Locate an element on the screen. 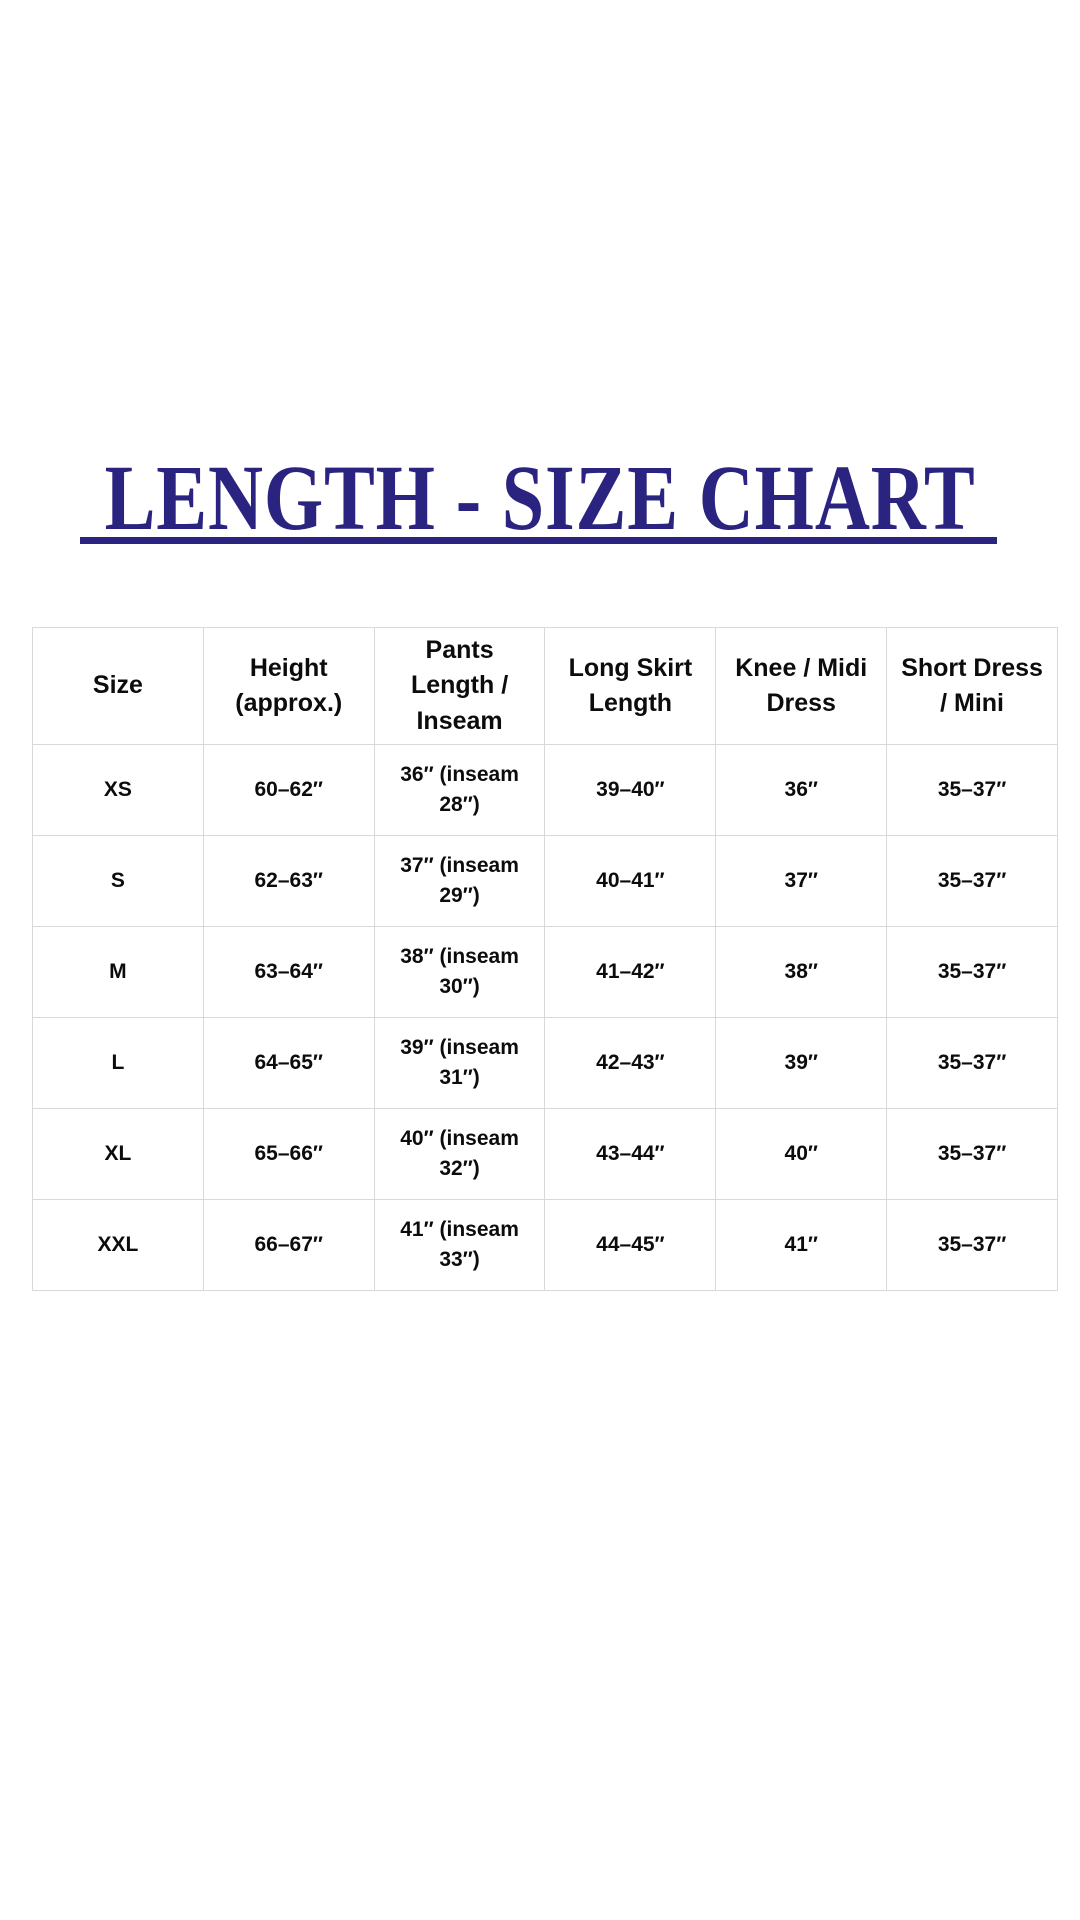 This screenshot has width=1080, height=1920. page-title: LENGTH - SIZE CHART is located at coordinates (540, 498).